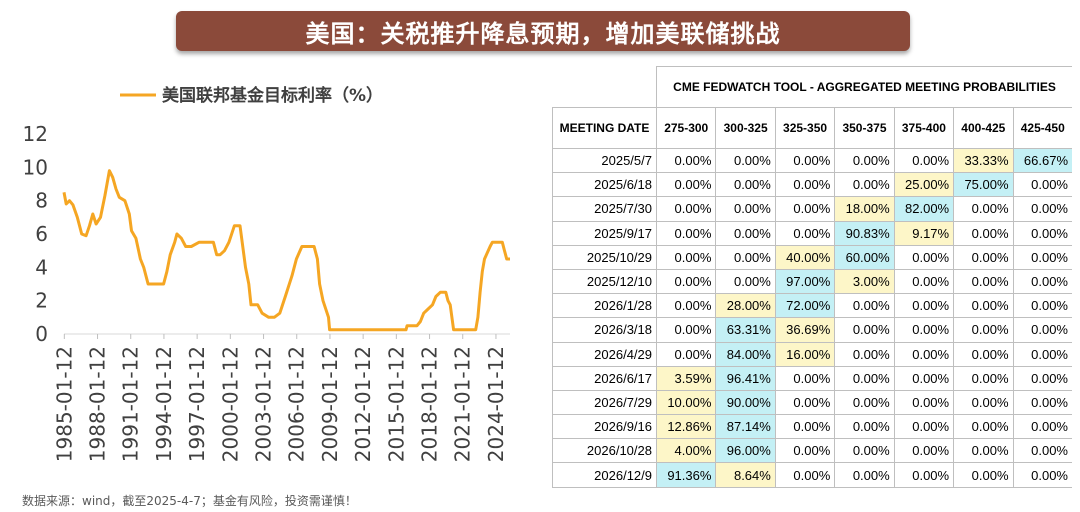  What do you see at coordinates (197, 404) in the screenshot?
I see `x-tick-label: 1997-01-12` at bounding box center [197, 404].